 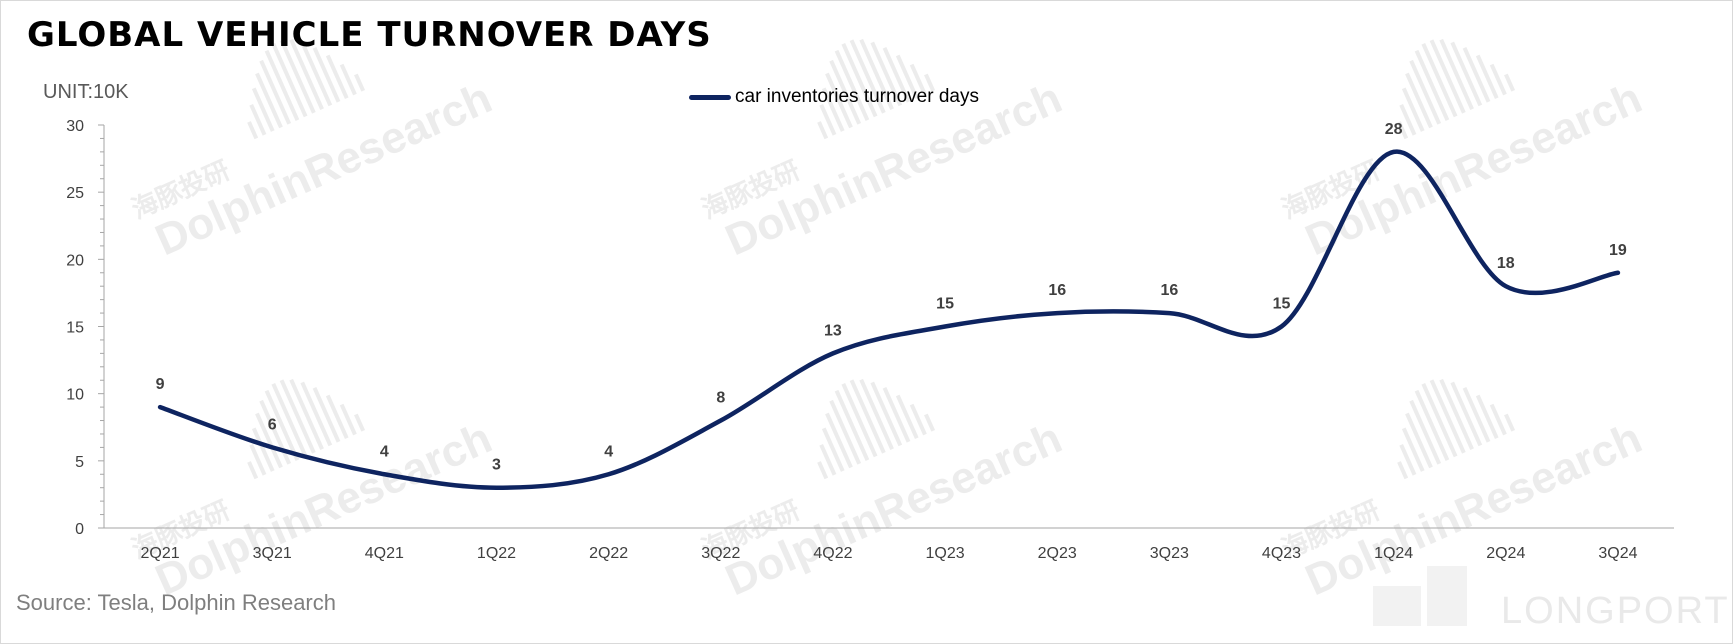 I want to click on x-tick-label: 2Q23, so click(x=1057, y=553).